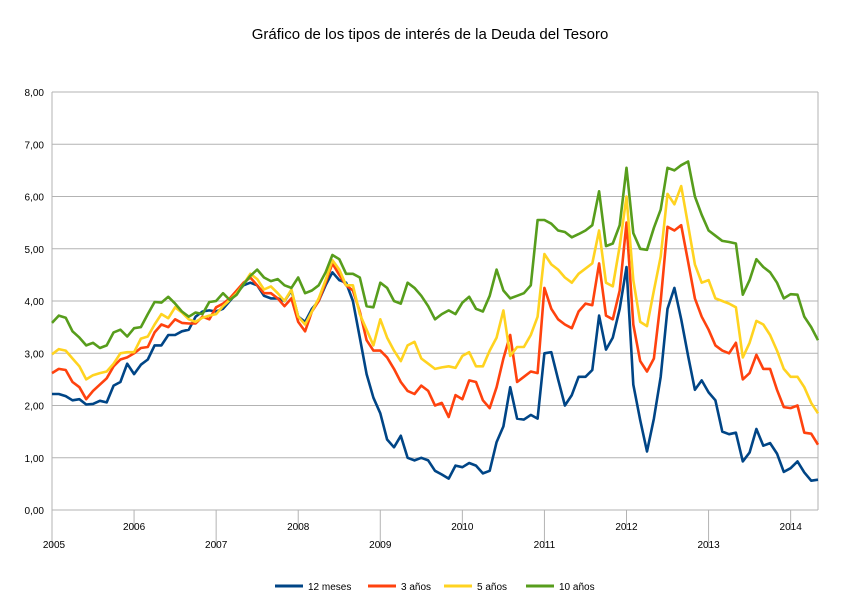  What do you see at coordinates (35, 145) in the screenshot?
I see `y-tick-label: 7,00` at bounding box center [35, 145].